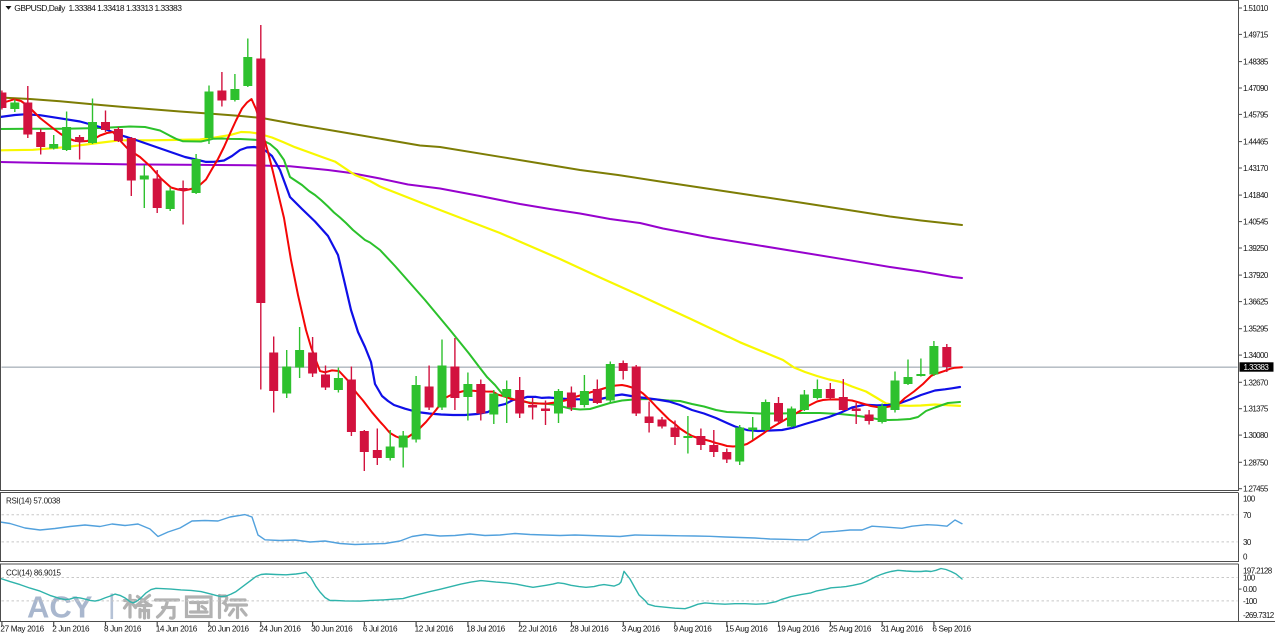 This screenshot has height=638, width=1275. Describe the element at coordinates (1256, 329) in the screenshot. I see `svg-text: 1.35295` at that location.